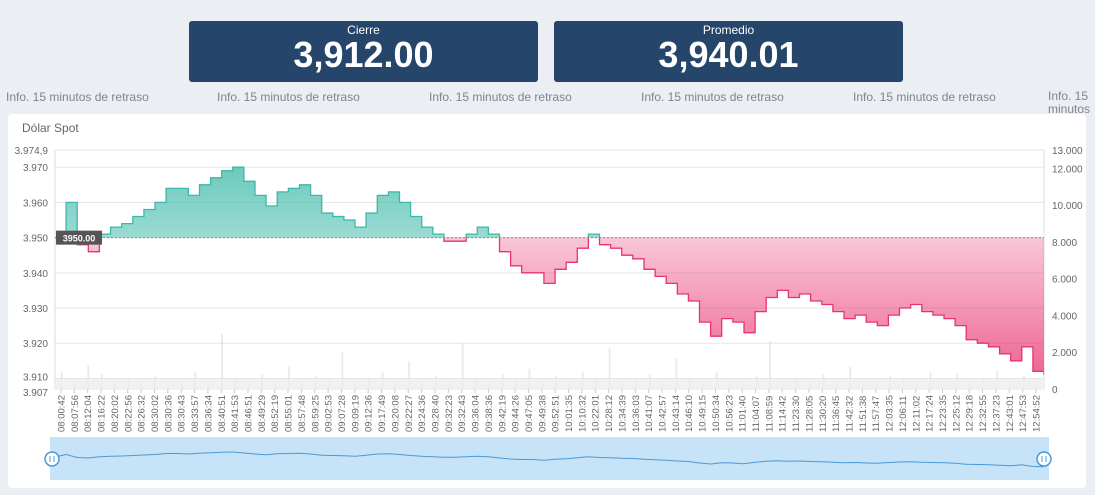 The width and height of the screenshot is (1095, 495). What do you see at coordinates (549, 384) in the screenshot?
I see `volume-band` at bounding box center [549, 384].